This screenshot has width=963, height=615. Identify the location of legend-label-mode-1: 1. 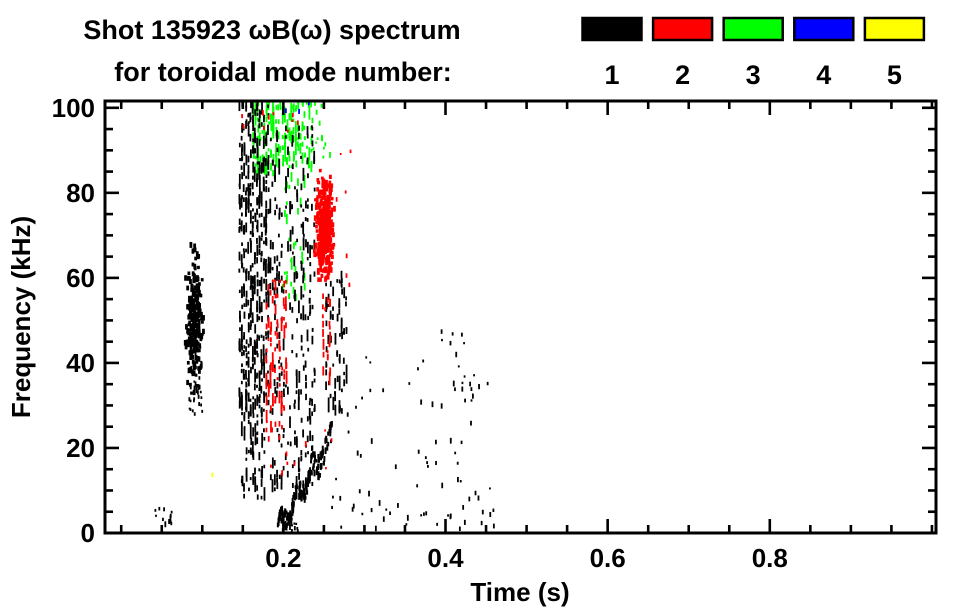
(611, 75).